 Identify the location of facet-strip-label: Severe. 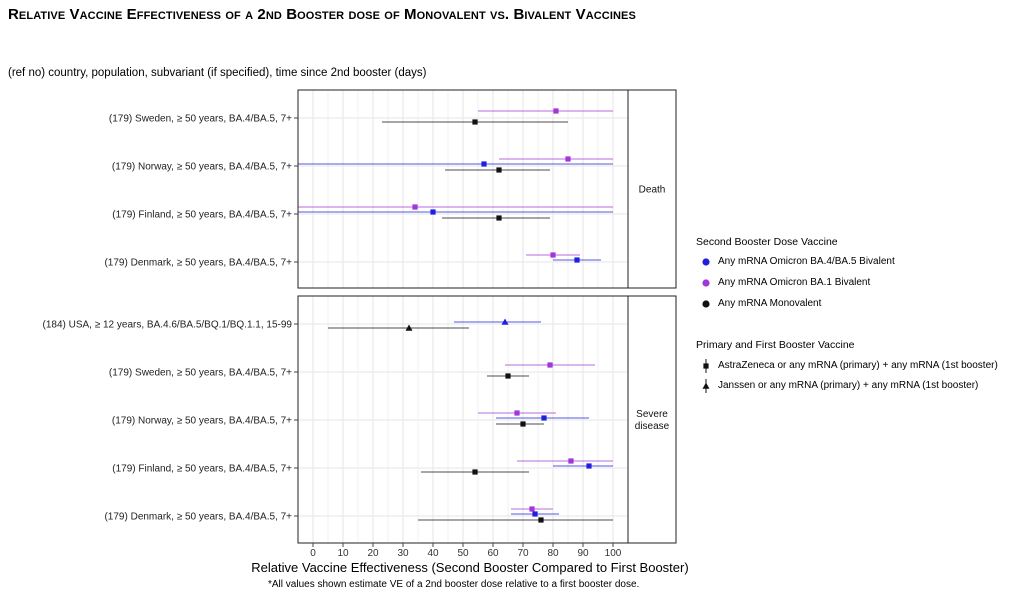
(652, 414).